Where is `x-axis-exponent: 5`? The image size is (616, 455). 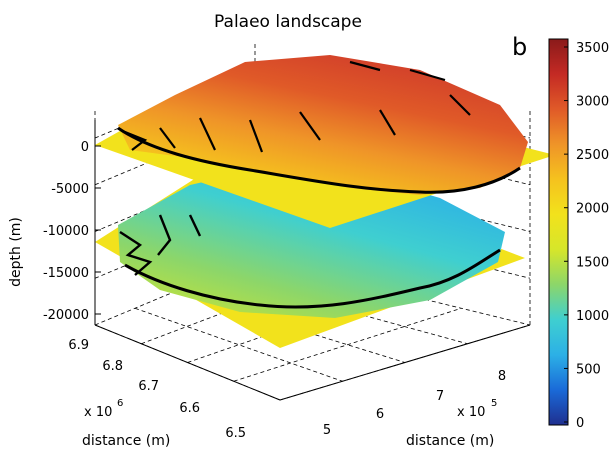
x-axis-exponent: 5 is located at coordinates (494, 403).